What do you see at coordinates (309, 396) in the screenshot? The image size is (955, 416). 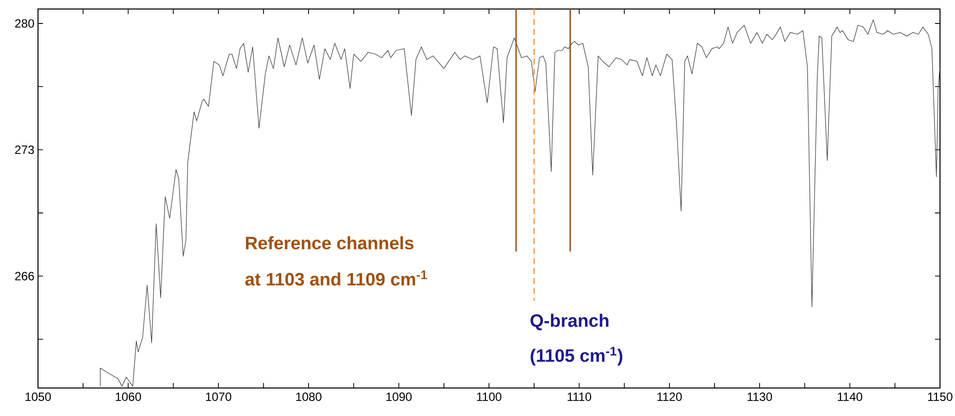 I see `x-tick-label: 1080` at bounding box center [309, 396].